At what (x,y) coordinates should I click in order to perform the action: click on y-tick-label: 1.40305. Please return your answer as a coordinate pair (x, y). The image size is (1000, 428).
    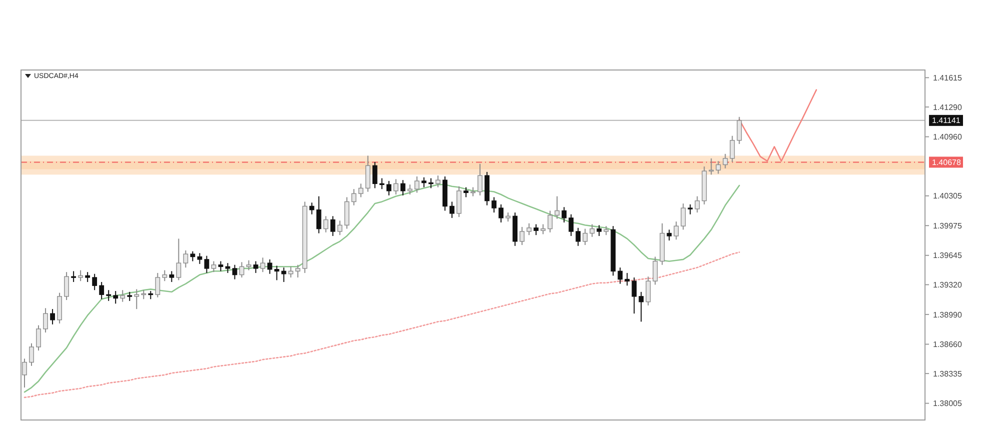
    Looking at the image, I should click on (947, 196).